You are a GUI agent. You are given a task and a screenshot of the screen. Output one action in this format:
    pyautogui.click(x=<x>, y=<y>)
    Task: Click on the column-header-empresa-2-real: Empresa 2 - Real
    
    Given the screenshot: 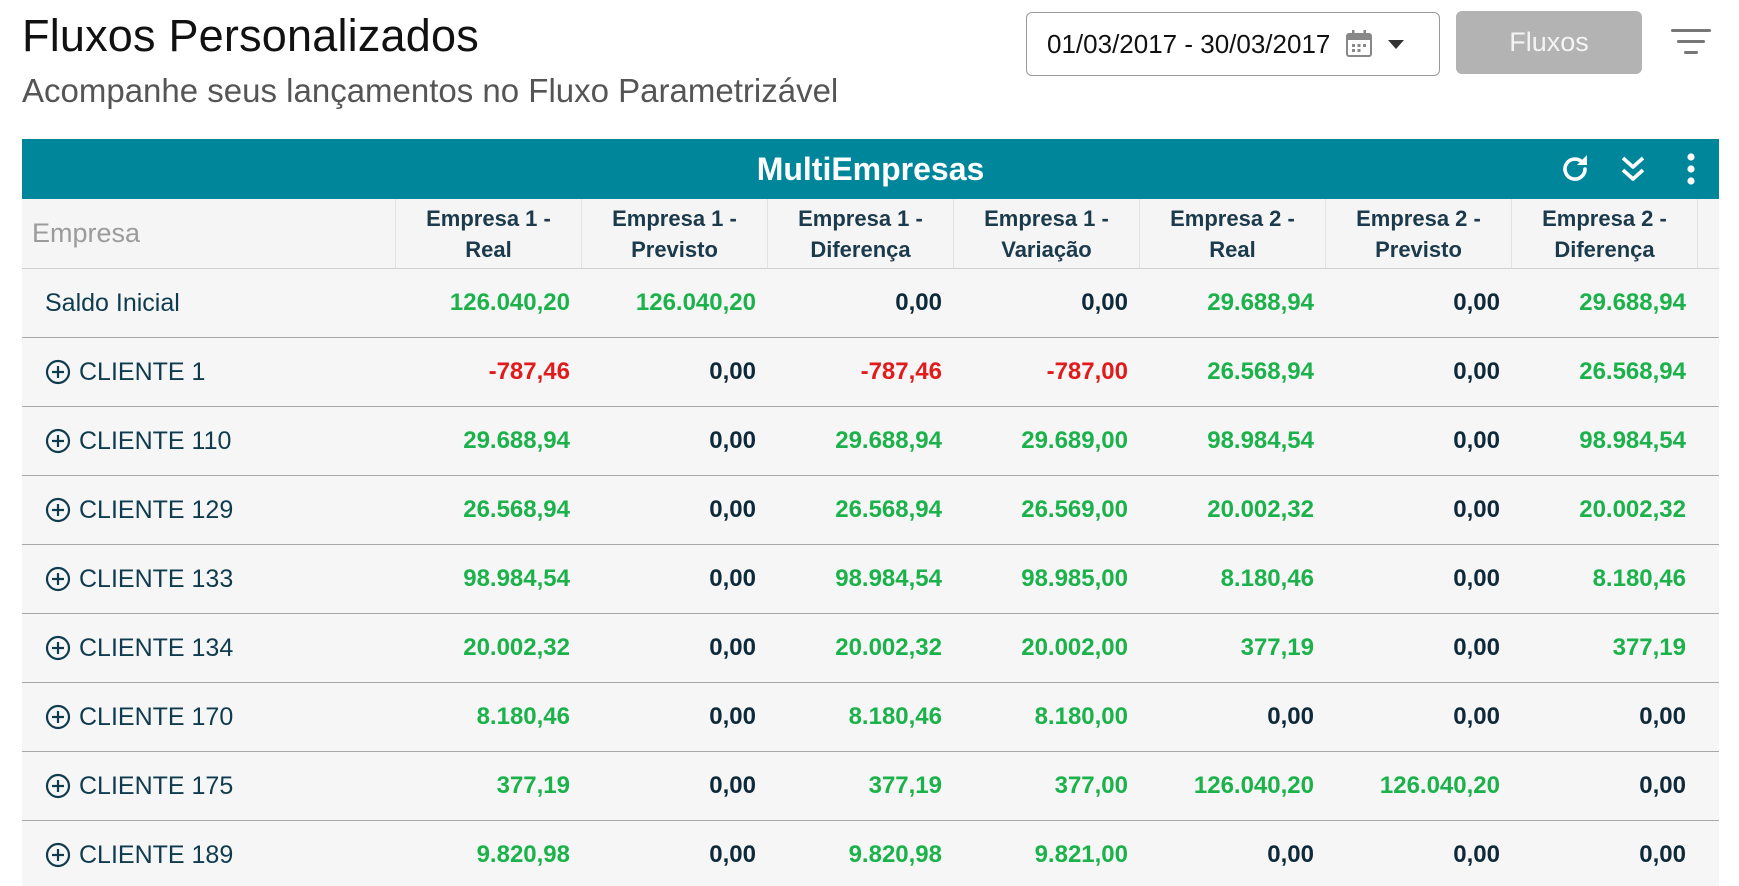 What is the action you would take?
    pyautogui.click(x=1233, y=233)
    